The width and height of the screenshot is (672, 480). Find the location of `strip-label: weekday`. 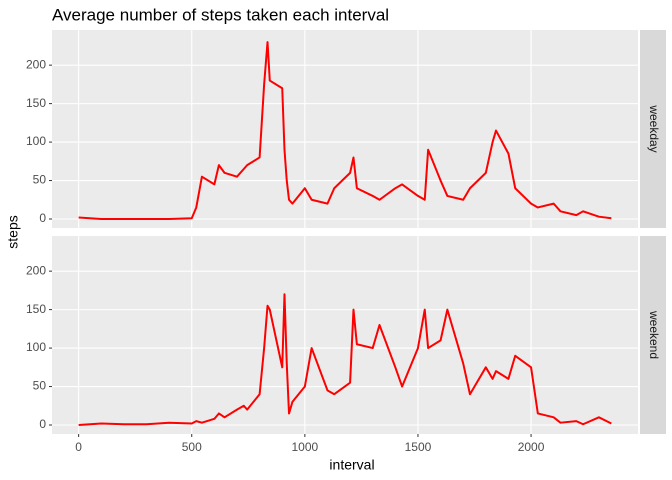

strip-label: weekday is located at coordinates (654, 128).